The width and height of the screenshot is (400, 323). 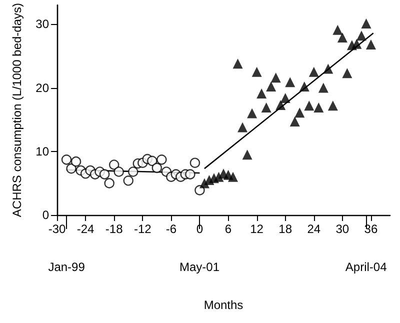 I want to click on x-tick-label: -6, so click(x=171, y=229).